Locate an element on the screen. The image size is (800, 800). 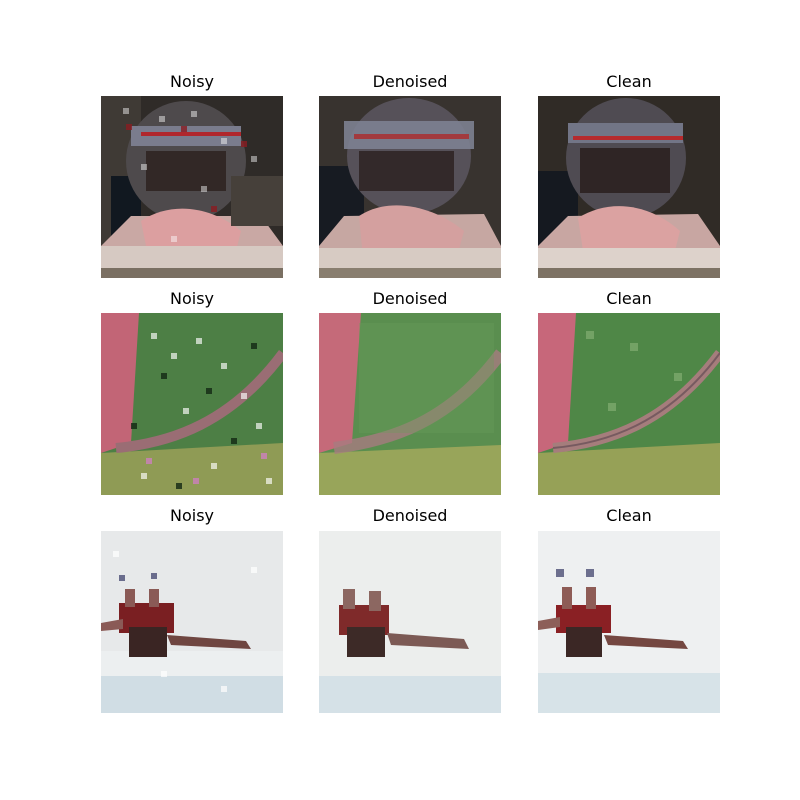
clean-wineglass-image is located at coordinates (629, 187).